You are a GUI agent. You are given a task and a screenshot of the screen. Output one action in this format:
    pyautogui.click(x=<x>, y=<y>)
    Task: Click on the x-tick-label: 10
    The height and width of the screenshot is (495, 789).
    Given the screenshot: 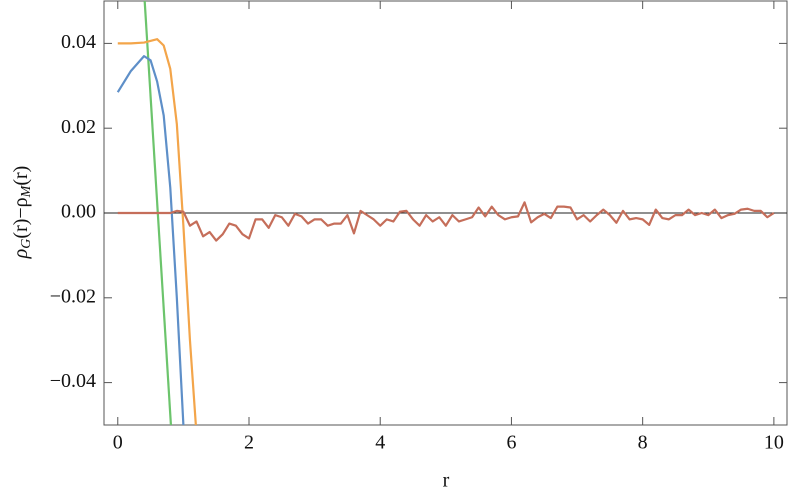 What is the action you would take?
    pyautogui.click(x=774, y=443)
    